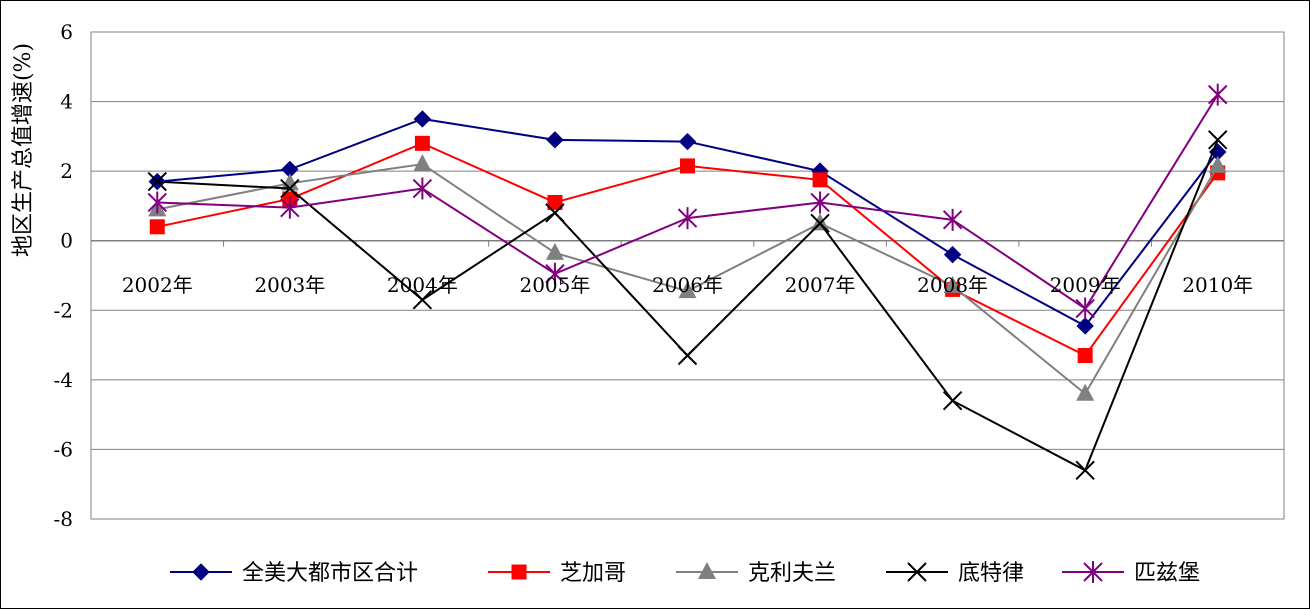 The height and width of the screenshot is (609, 1310). What do you see at coordinates (557, 573) in the screenshot?
I see `legend-item: 芝加哥` at bounding box center [557, 573].